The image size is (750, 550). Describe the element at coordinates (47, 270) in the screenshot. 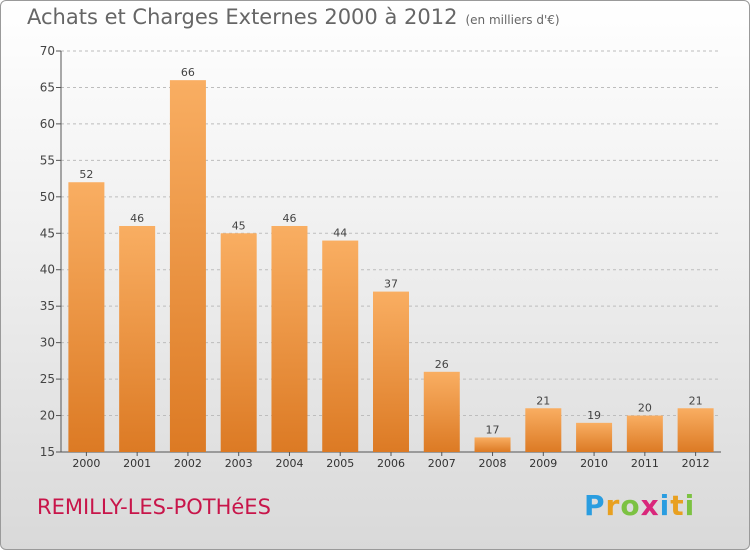

I see `y-tick-label: 40` at that location.